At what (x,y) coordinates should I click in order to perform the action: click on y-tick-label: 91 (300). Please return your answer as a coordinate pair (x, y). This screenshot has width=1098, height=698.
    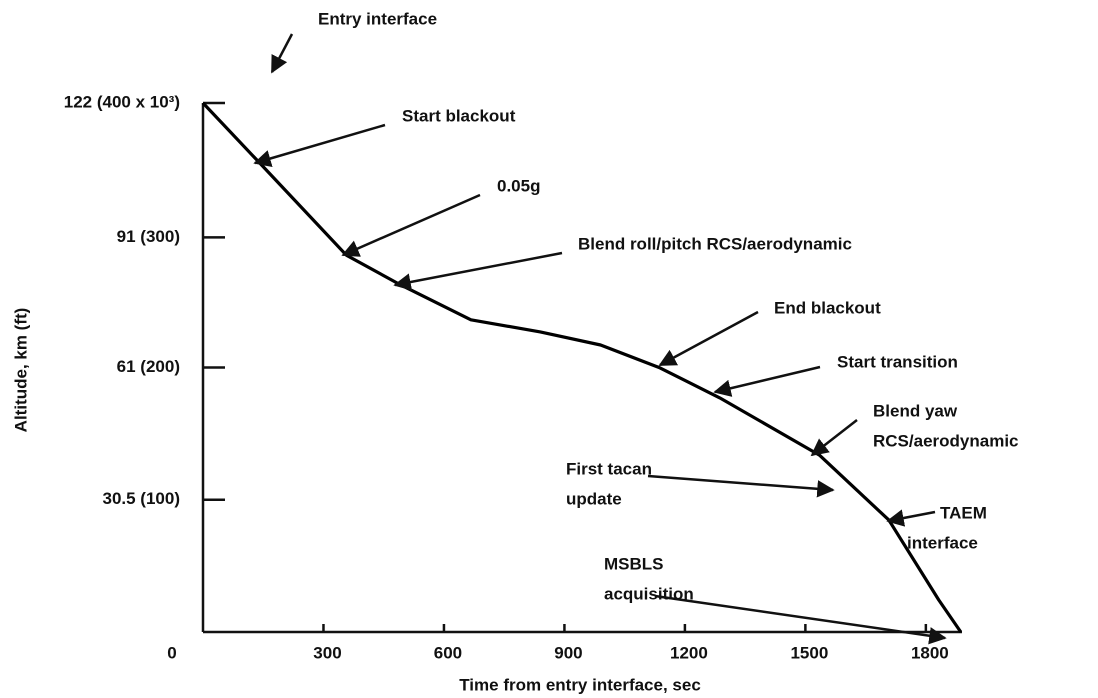
    Looking at the image, I should click on (148, 236).